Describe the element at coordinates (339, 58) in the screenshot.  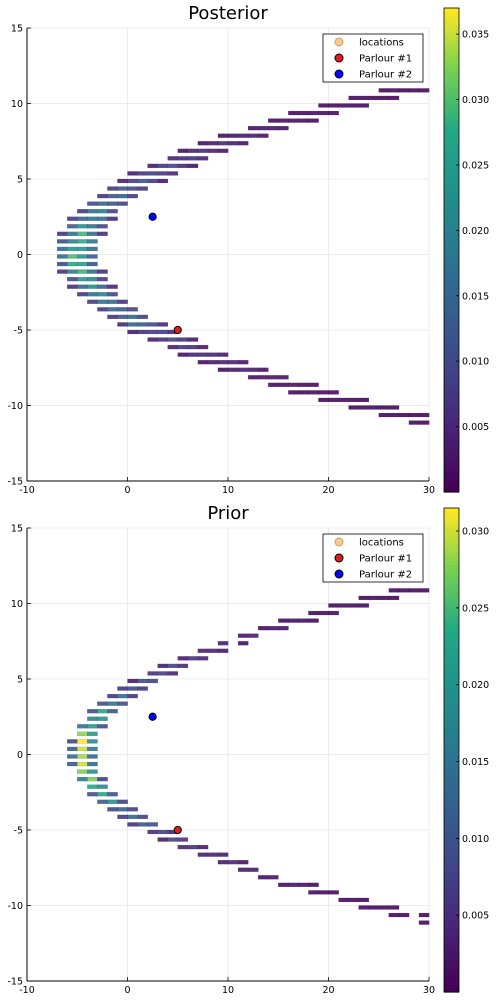
I see `legend-marker` at that location.